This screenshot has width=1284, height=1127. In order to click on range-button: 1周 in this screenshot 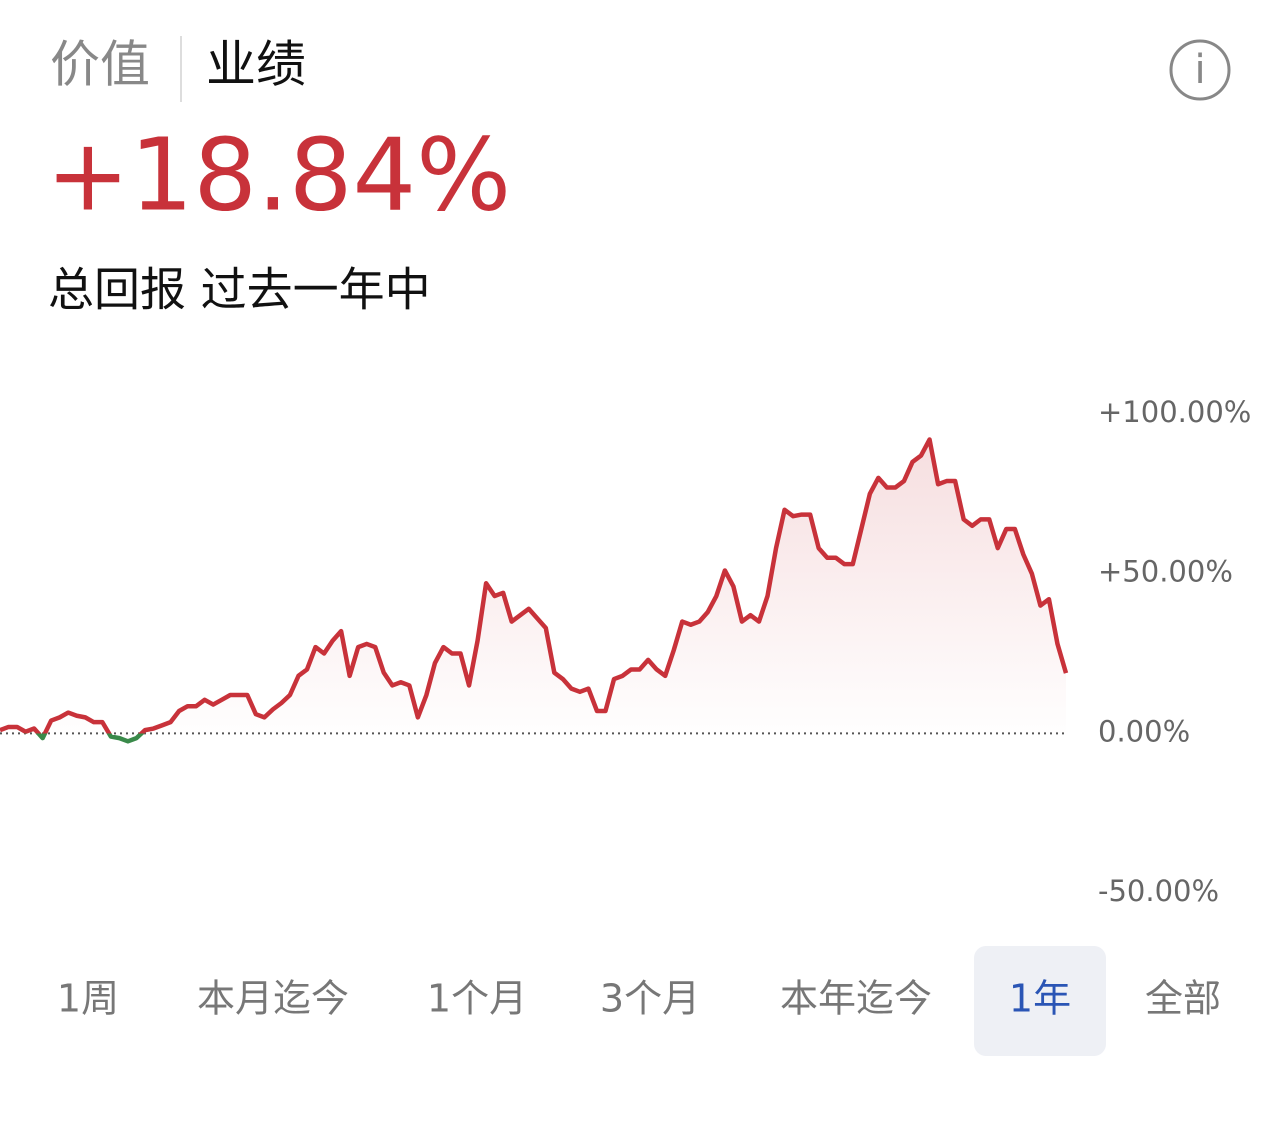, I will do `click(88, 999)`.